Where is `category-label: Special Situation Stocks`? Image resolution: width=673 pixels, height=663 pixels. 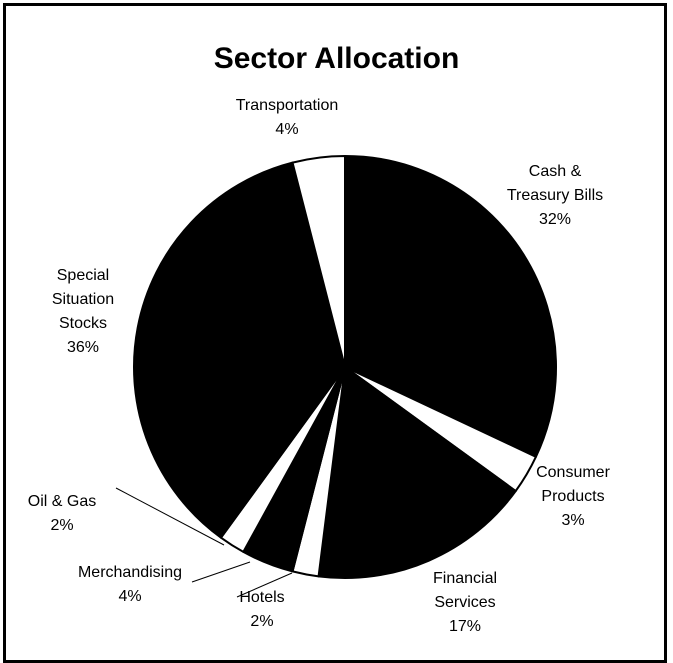 category-label: Special Situation Stocks is located at coordinates (83, 299).